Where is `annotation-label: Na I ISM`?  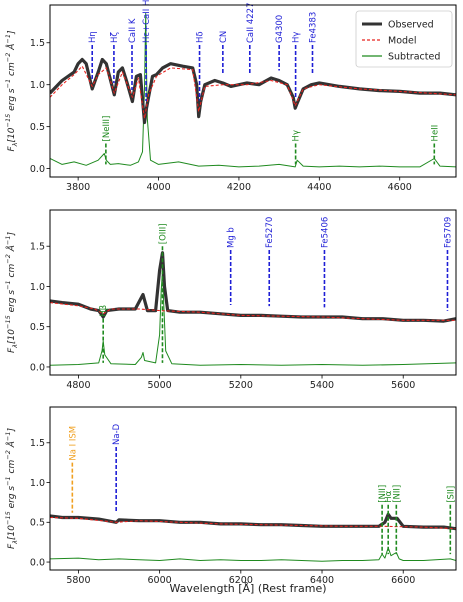 annotation-label: Na I ISM is located at coordinates (73, 443).